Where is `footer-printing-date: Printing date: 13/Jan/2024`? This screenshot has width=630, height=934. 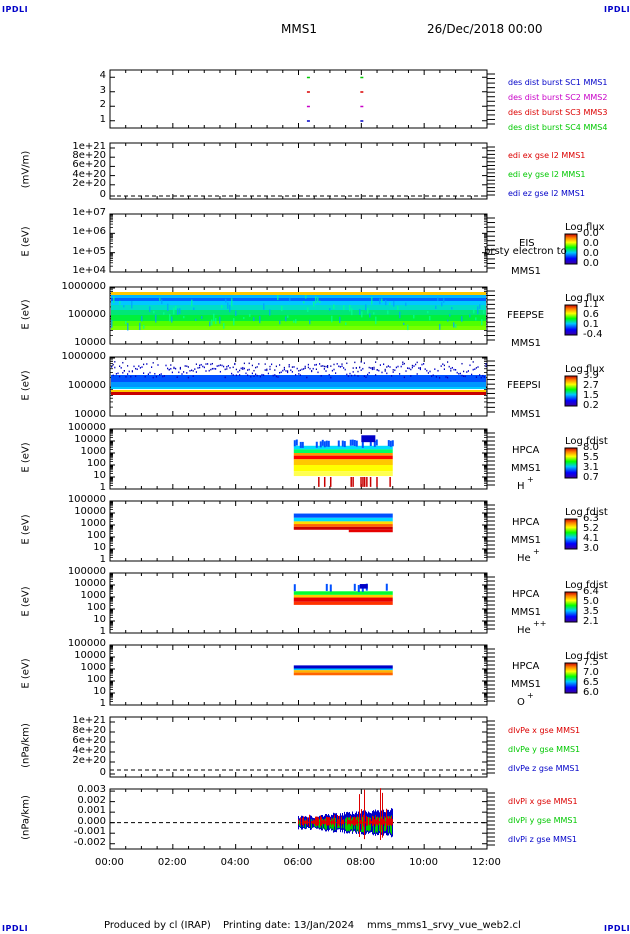
footer-printing-date: Printing date: 13/Jan/2024 is located at coordinates (289, 925).